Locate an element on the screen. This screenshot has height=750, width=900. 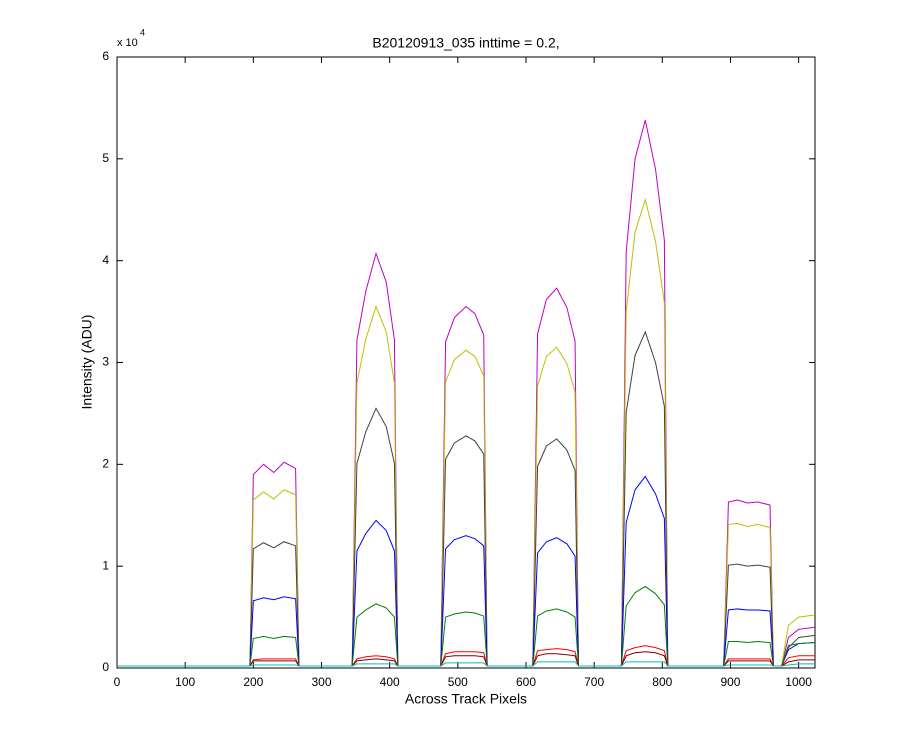
y-tick-label: 1 is located at coordinates (105, 565).